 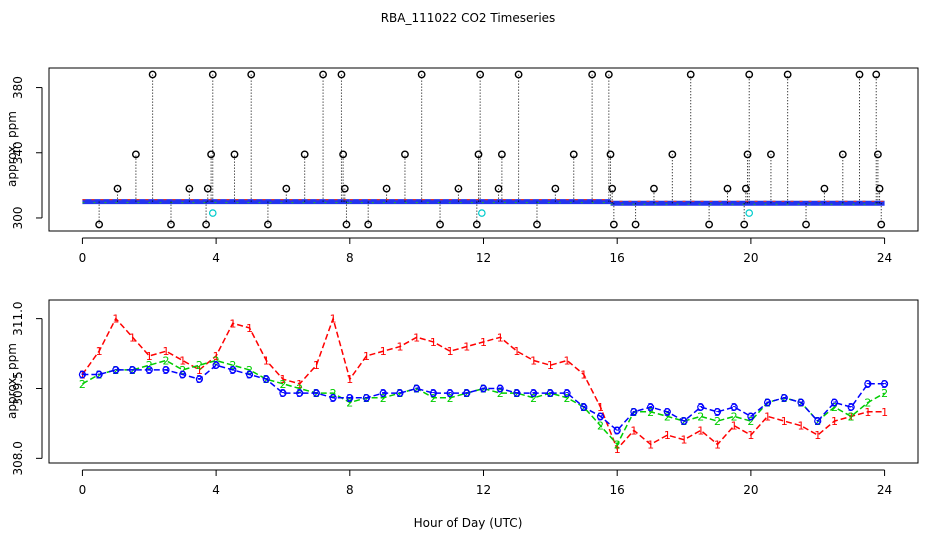 What do you see at coordinates (617, 490) in the screenshot?
I see `x-tick-label: 16` at bounding box center [617, 490].